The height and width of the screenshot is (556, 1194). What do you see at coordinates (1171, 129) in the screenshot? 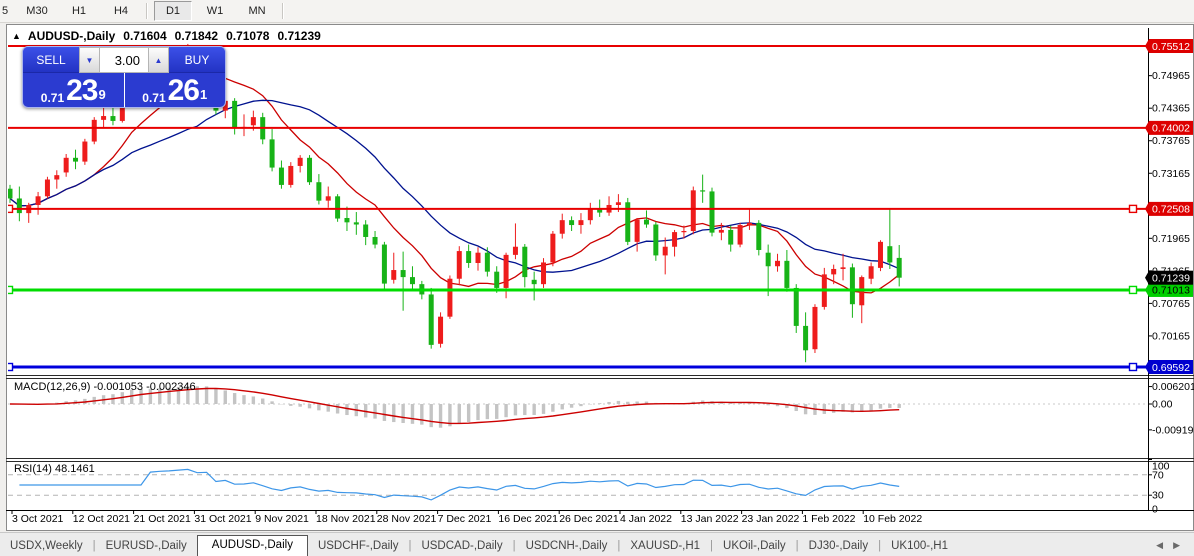
I see `svg-text: 0.74002` at bounding box center [1171, 129].